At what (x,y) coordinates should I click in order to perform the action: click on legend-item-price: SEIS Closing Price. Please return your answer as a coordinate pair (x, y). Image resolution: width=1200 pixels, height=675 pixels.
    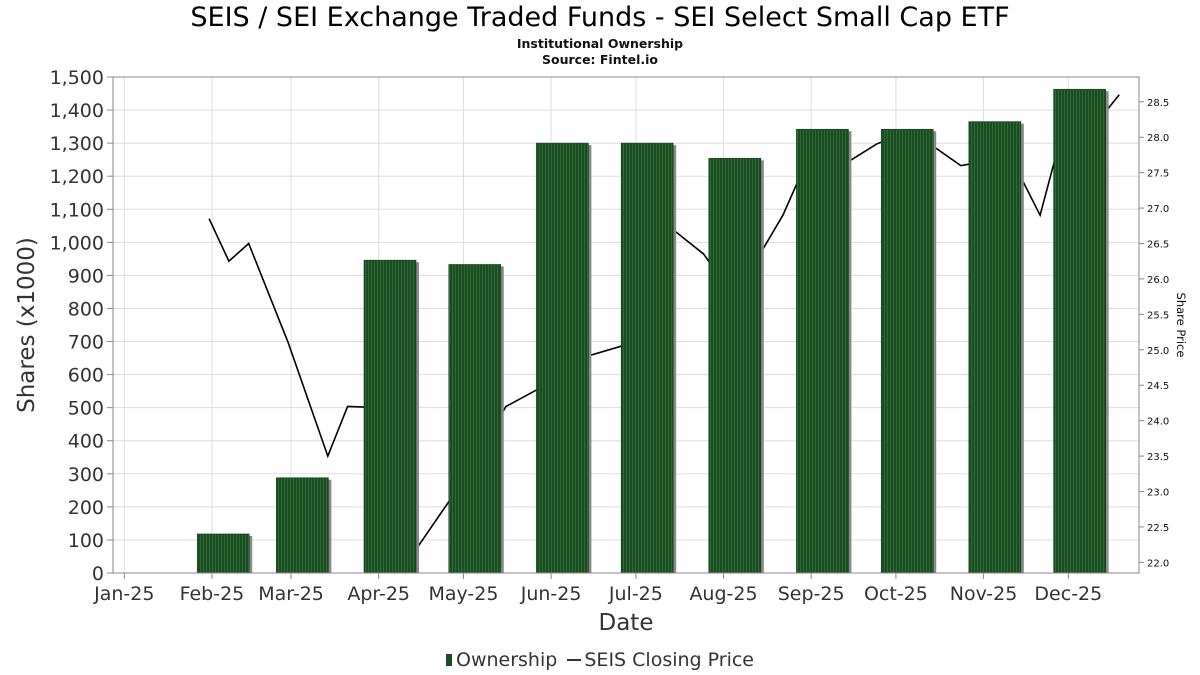
    Looking at the image, I should click on (658, 660).